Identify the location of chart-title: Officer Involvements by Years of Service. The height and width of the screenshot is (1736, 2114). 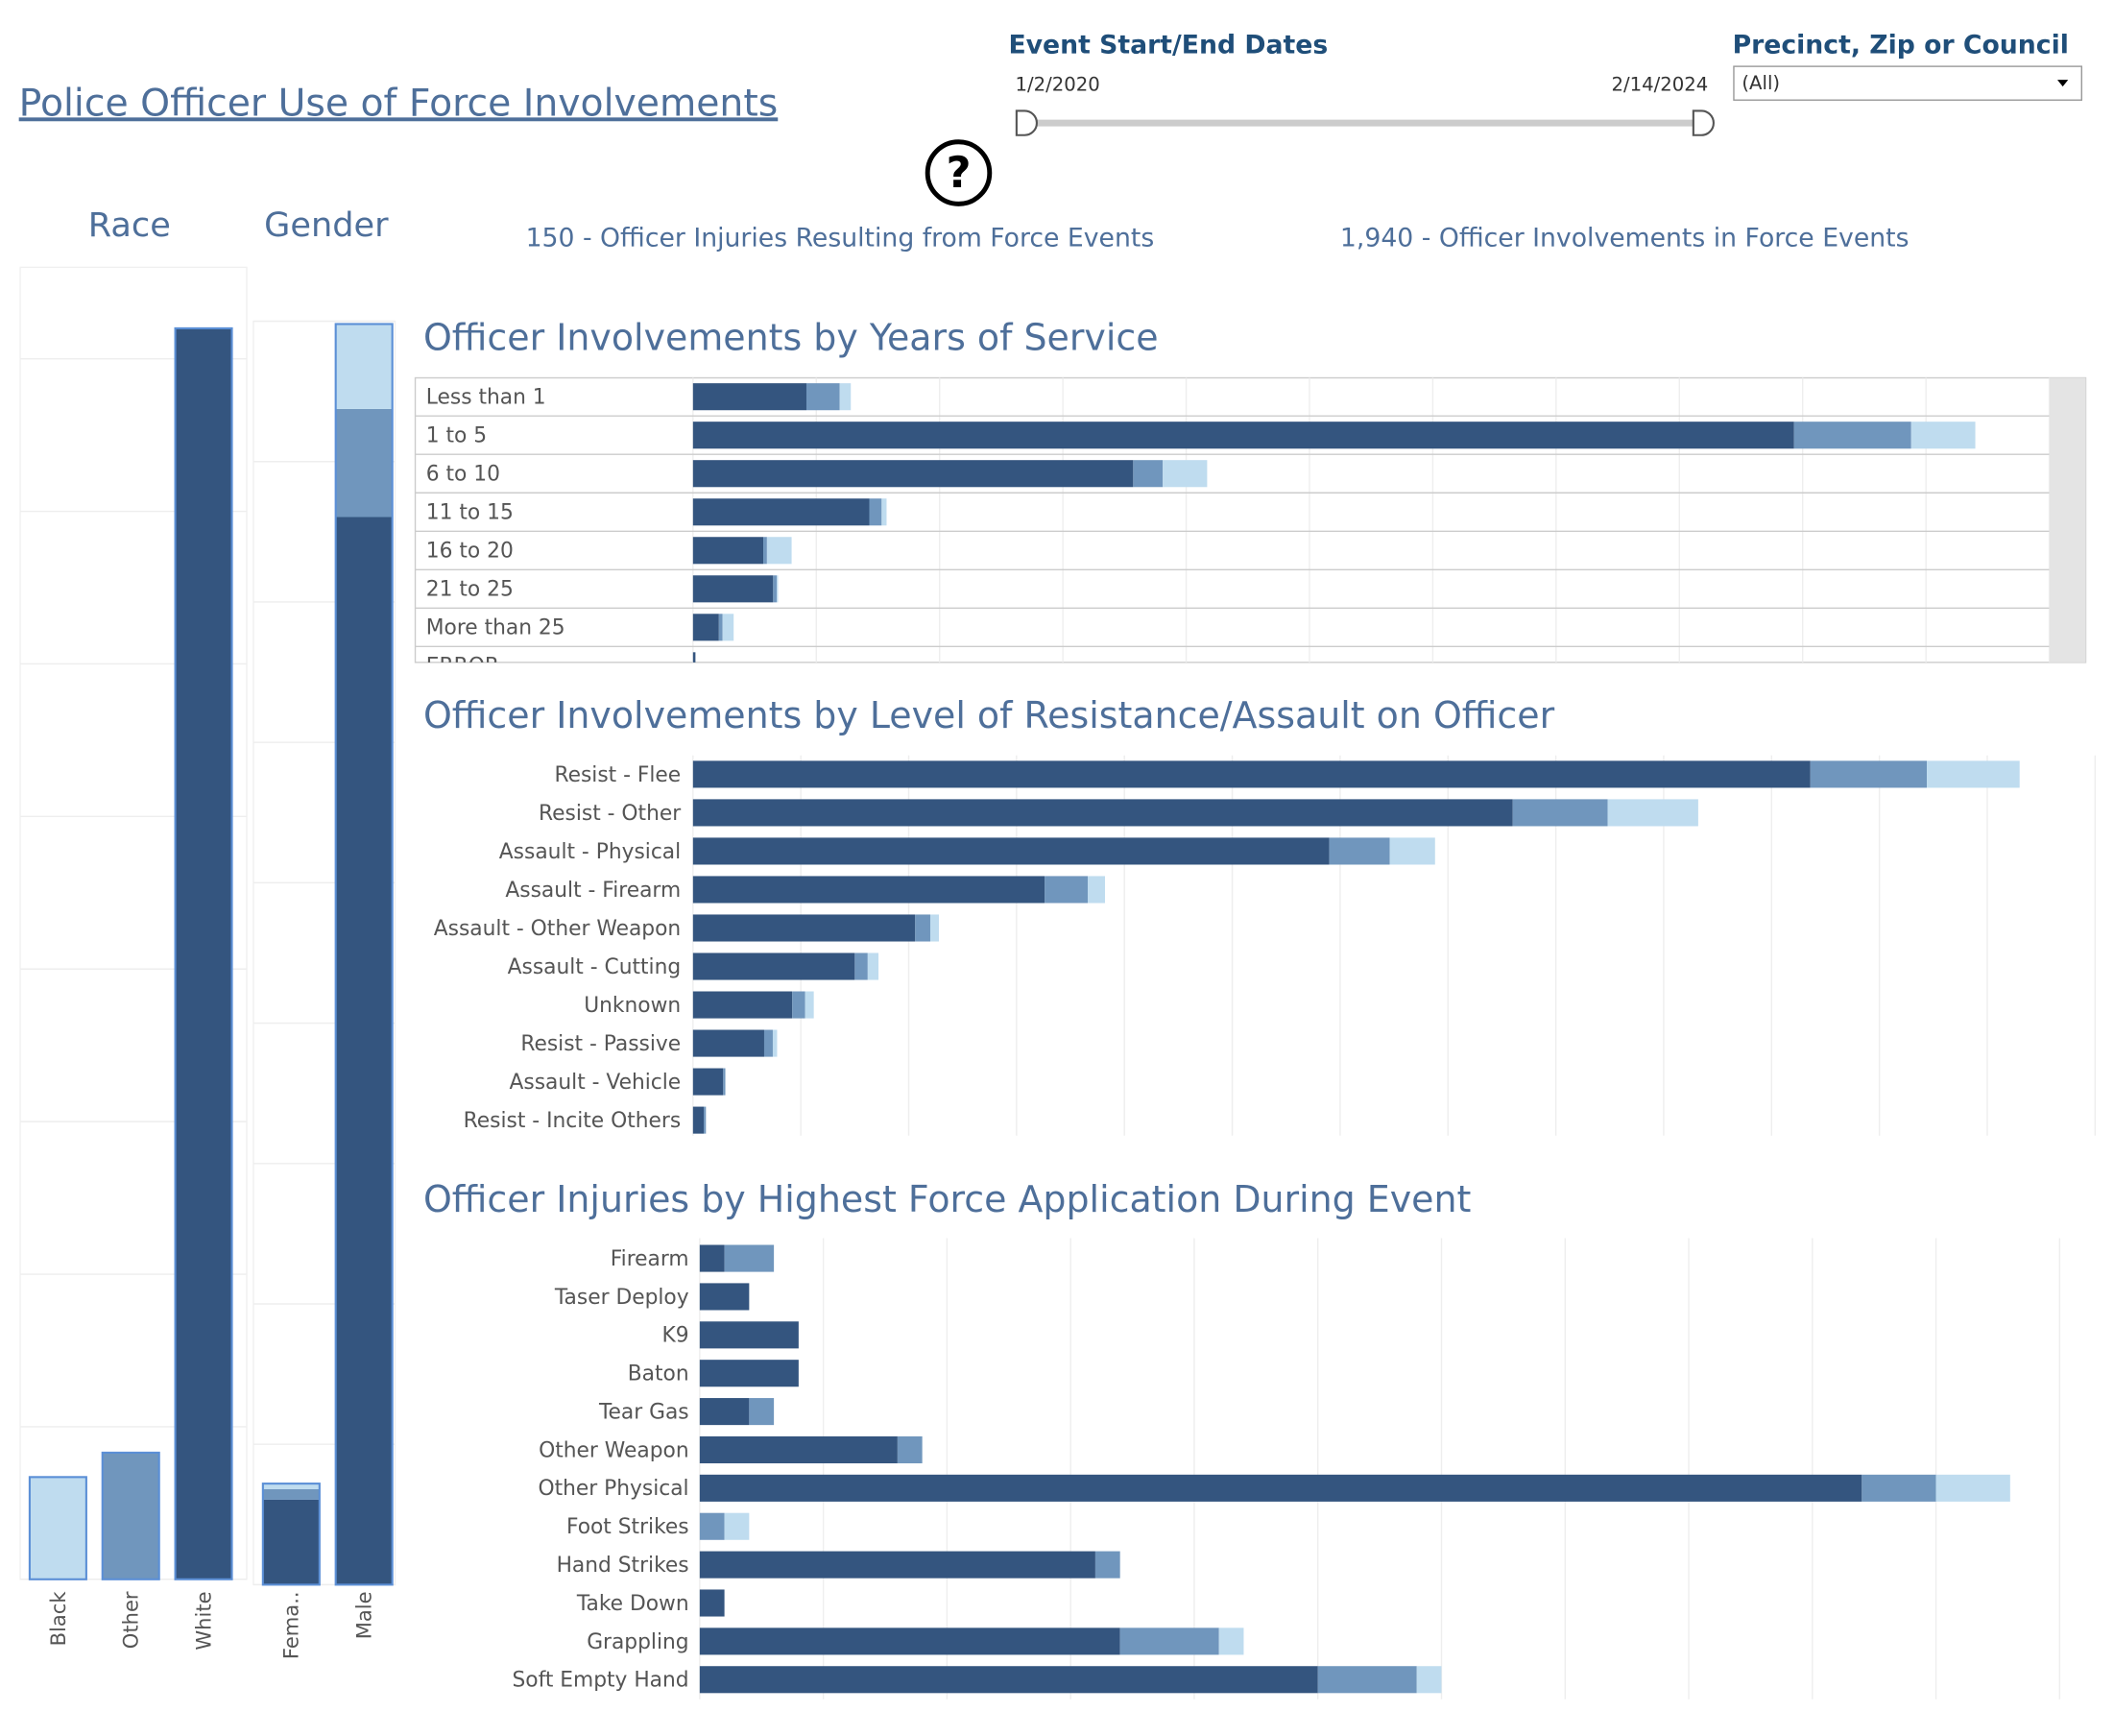
(791, 338).